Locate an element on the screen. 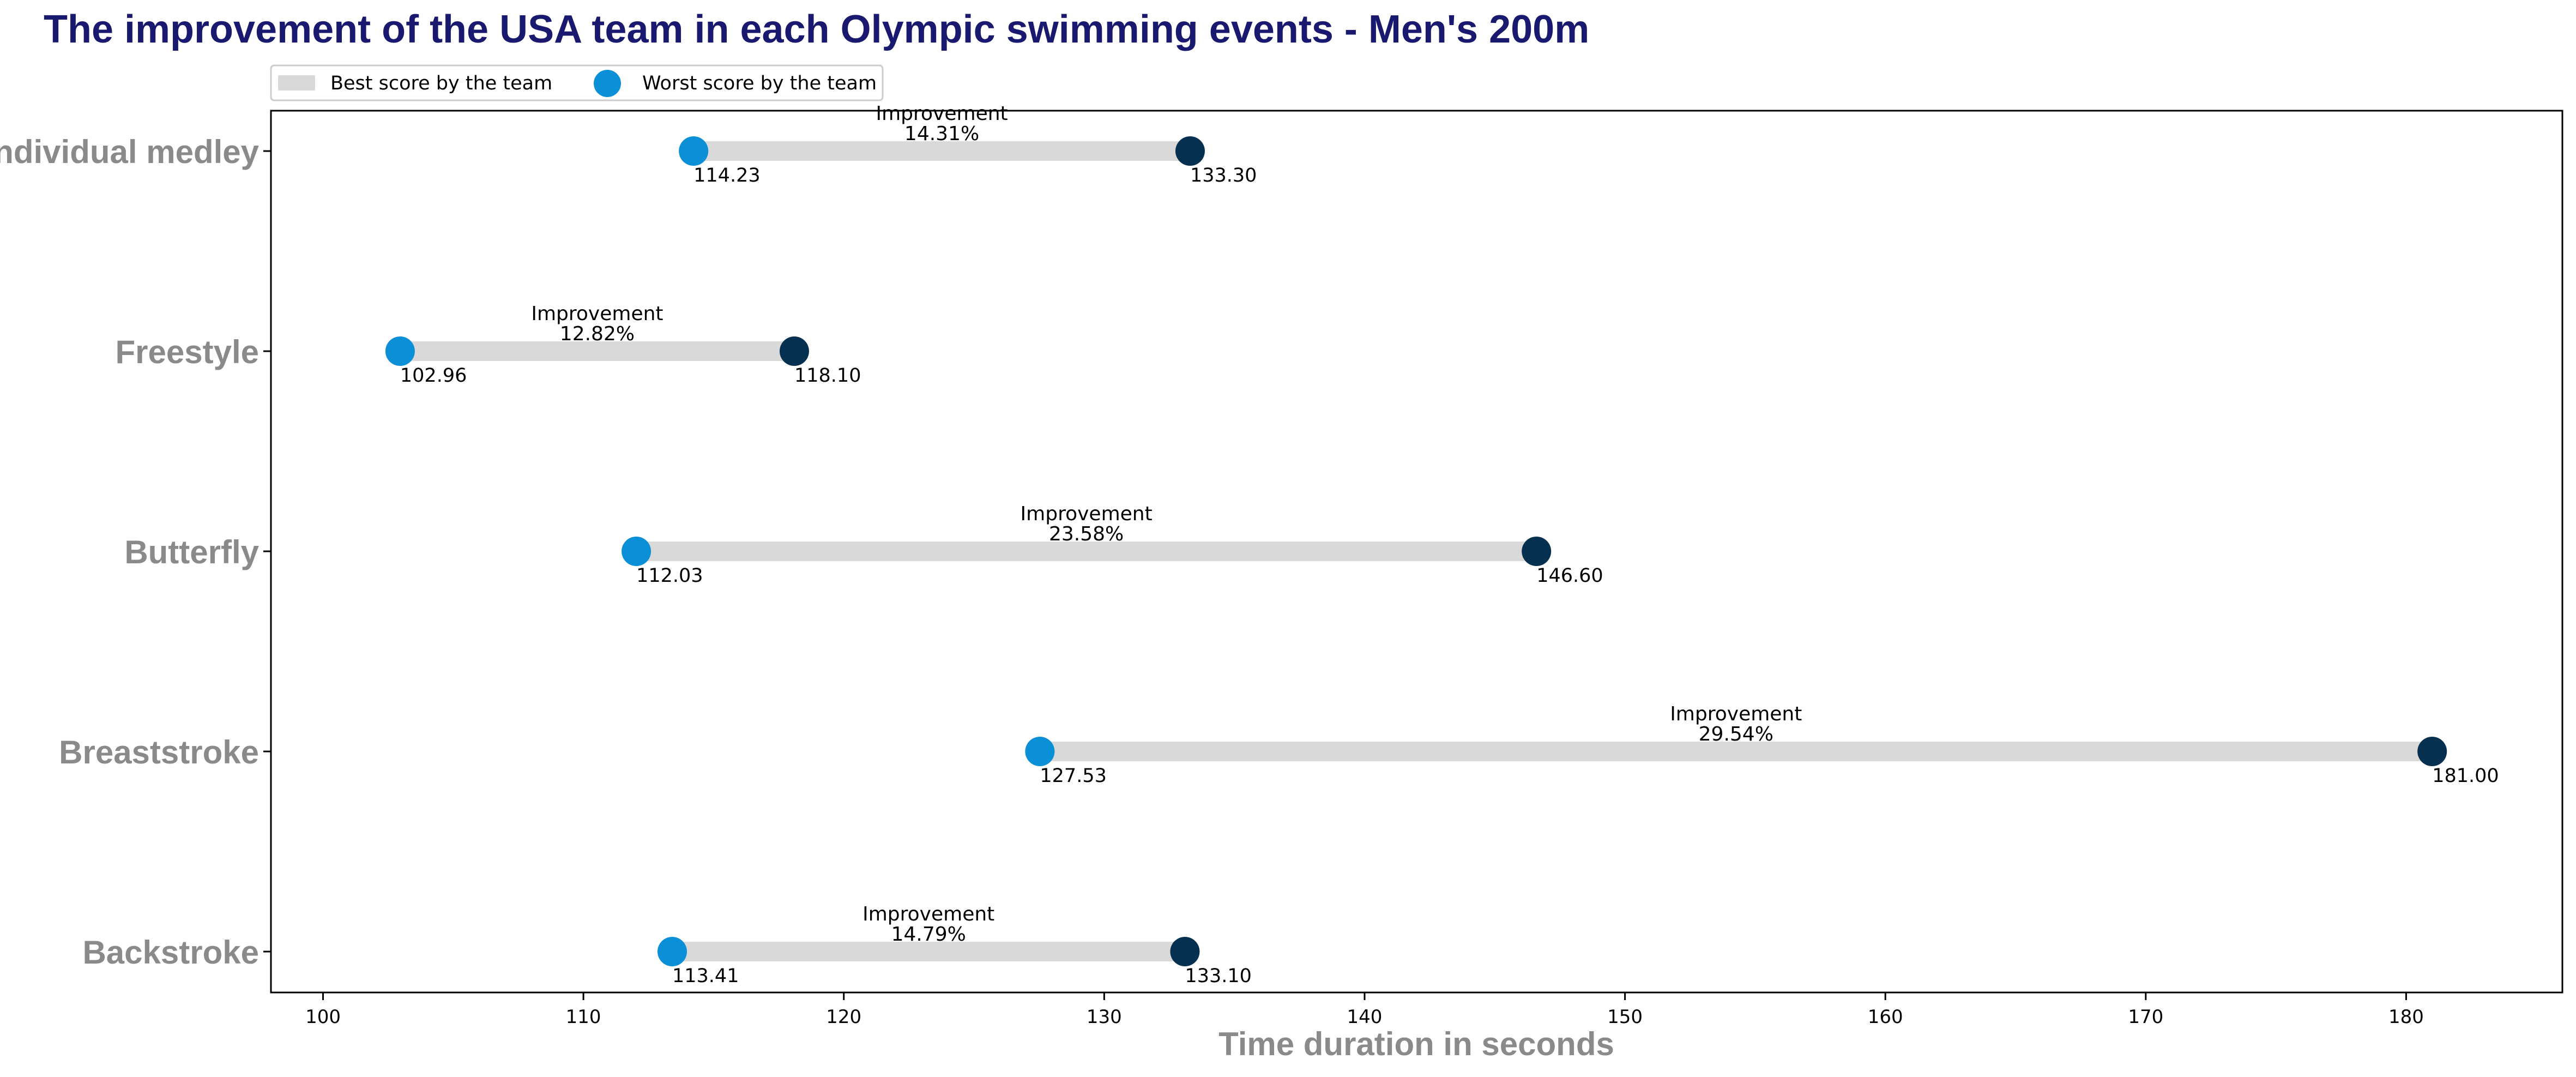 The image size is (2576, 1077). legend-swatch-best is located at coordinates (297, 83).